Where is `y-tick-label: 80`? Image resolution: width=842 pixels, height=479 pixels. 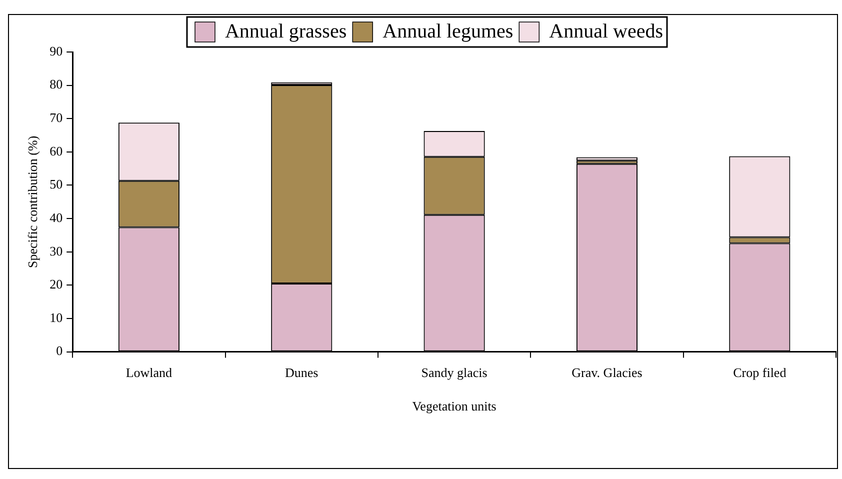 y-tick-label: 80 is located at coordinates (56, 84).